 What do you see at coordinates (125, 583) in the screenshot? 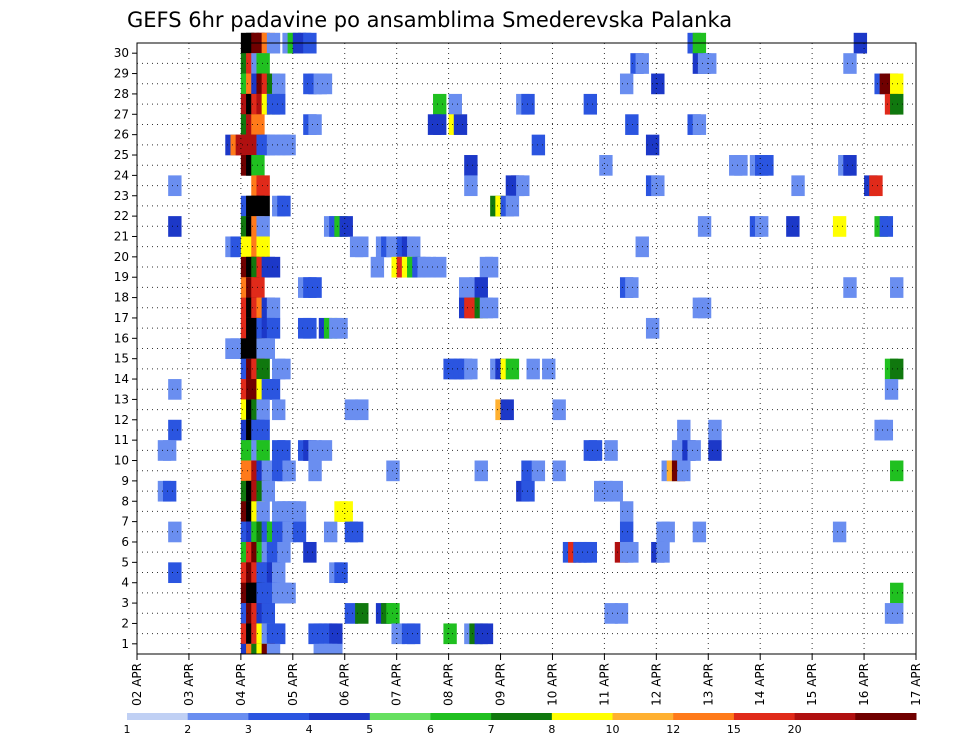
I see `y-tick-label: 4` at bounding box center [125, 583].